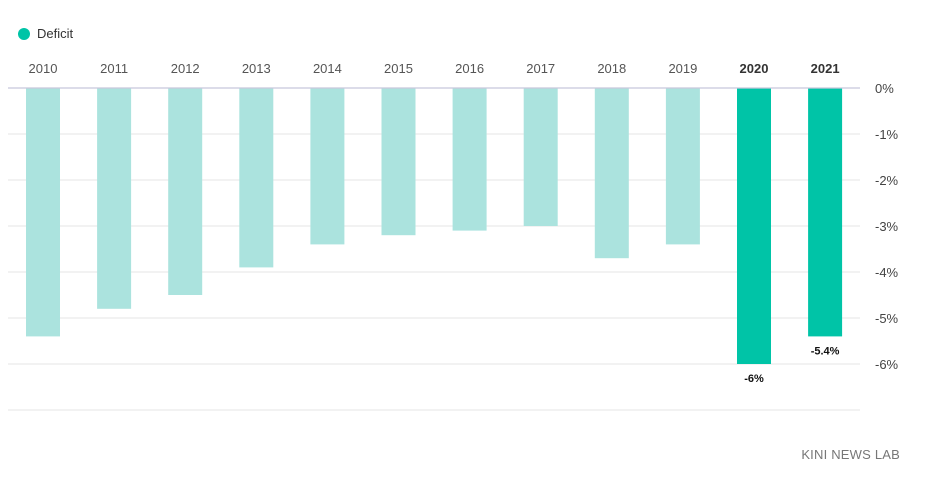 This screenshot has height=479, width=950. Describe the element at coordinates (256, 178) in the screenshot. I see `bar-2013` at that location.